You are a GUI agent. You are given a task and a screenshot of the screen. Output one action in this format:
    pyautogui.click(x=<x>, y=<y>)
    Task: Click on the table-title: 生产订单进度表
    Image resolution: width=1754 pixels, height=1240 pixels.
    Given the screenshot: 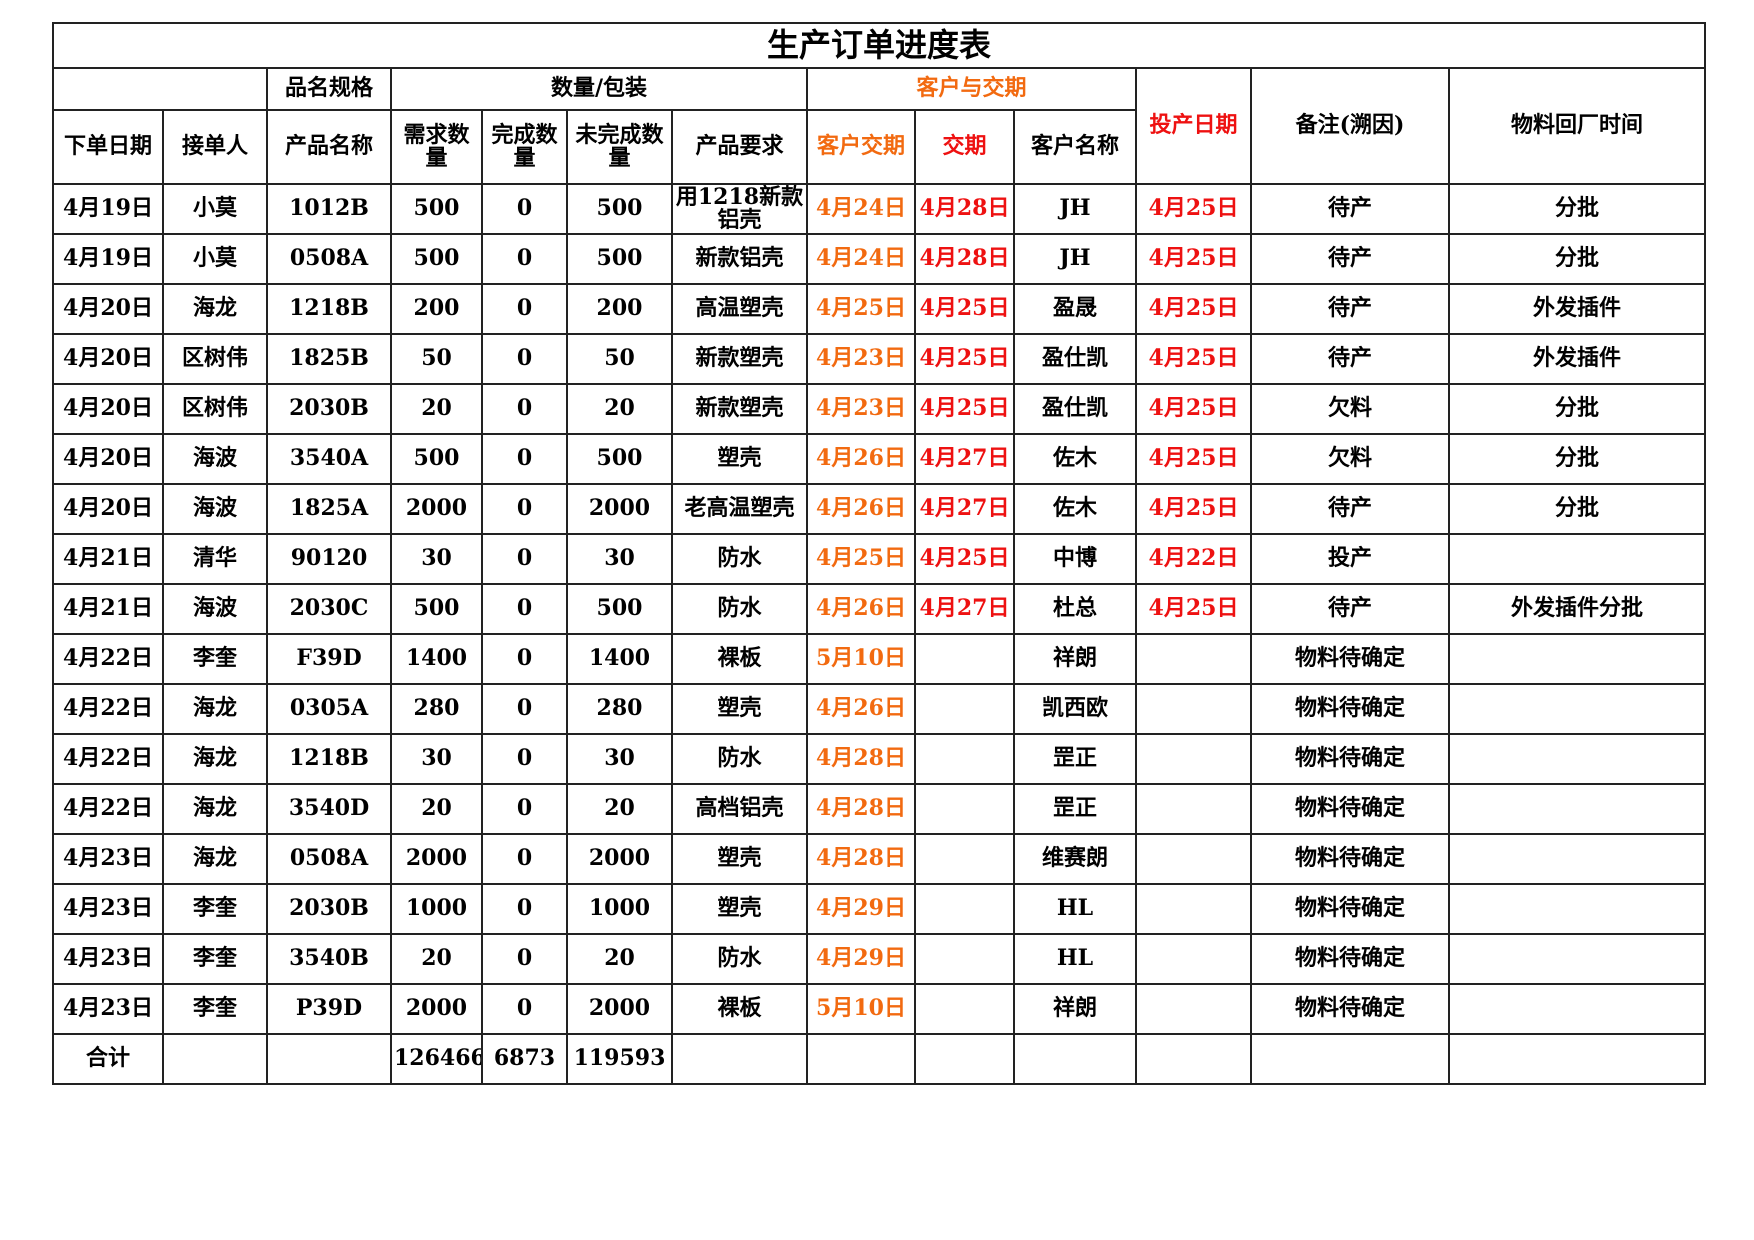 What is the action you would take?
    pyautogui.click(x=879, y=45)
    